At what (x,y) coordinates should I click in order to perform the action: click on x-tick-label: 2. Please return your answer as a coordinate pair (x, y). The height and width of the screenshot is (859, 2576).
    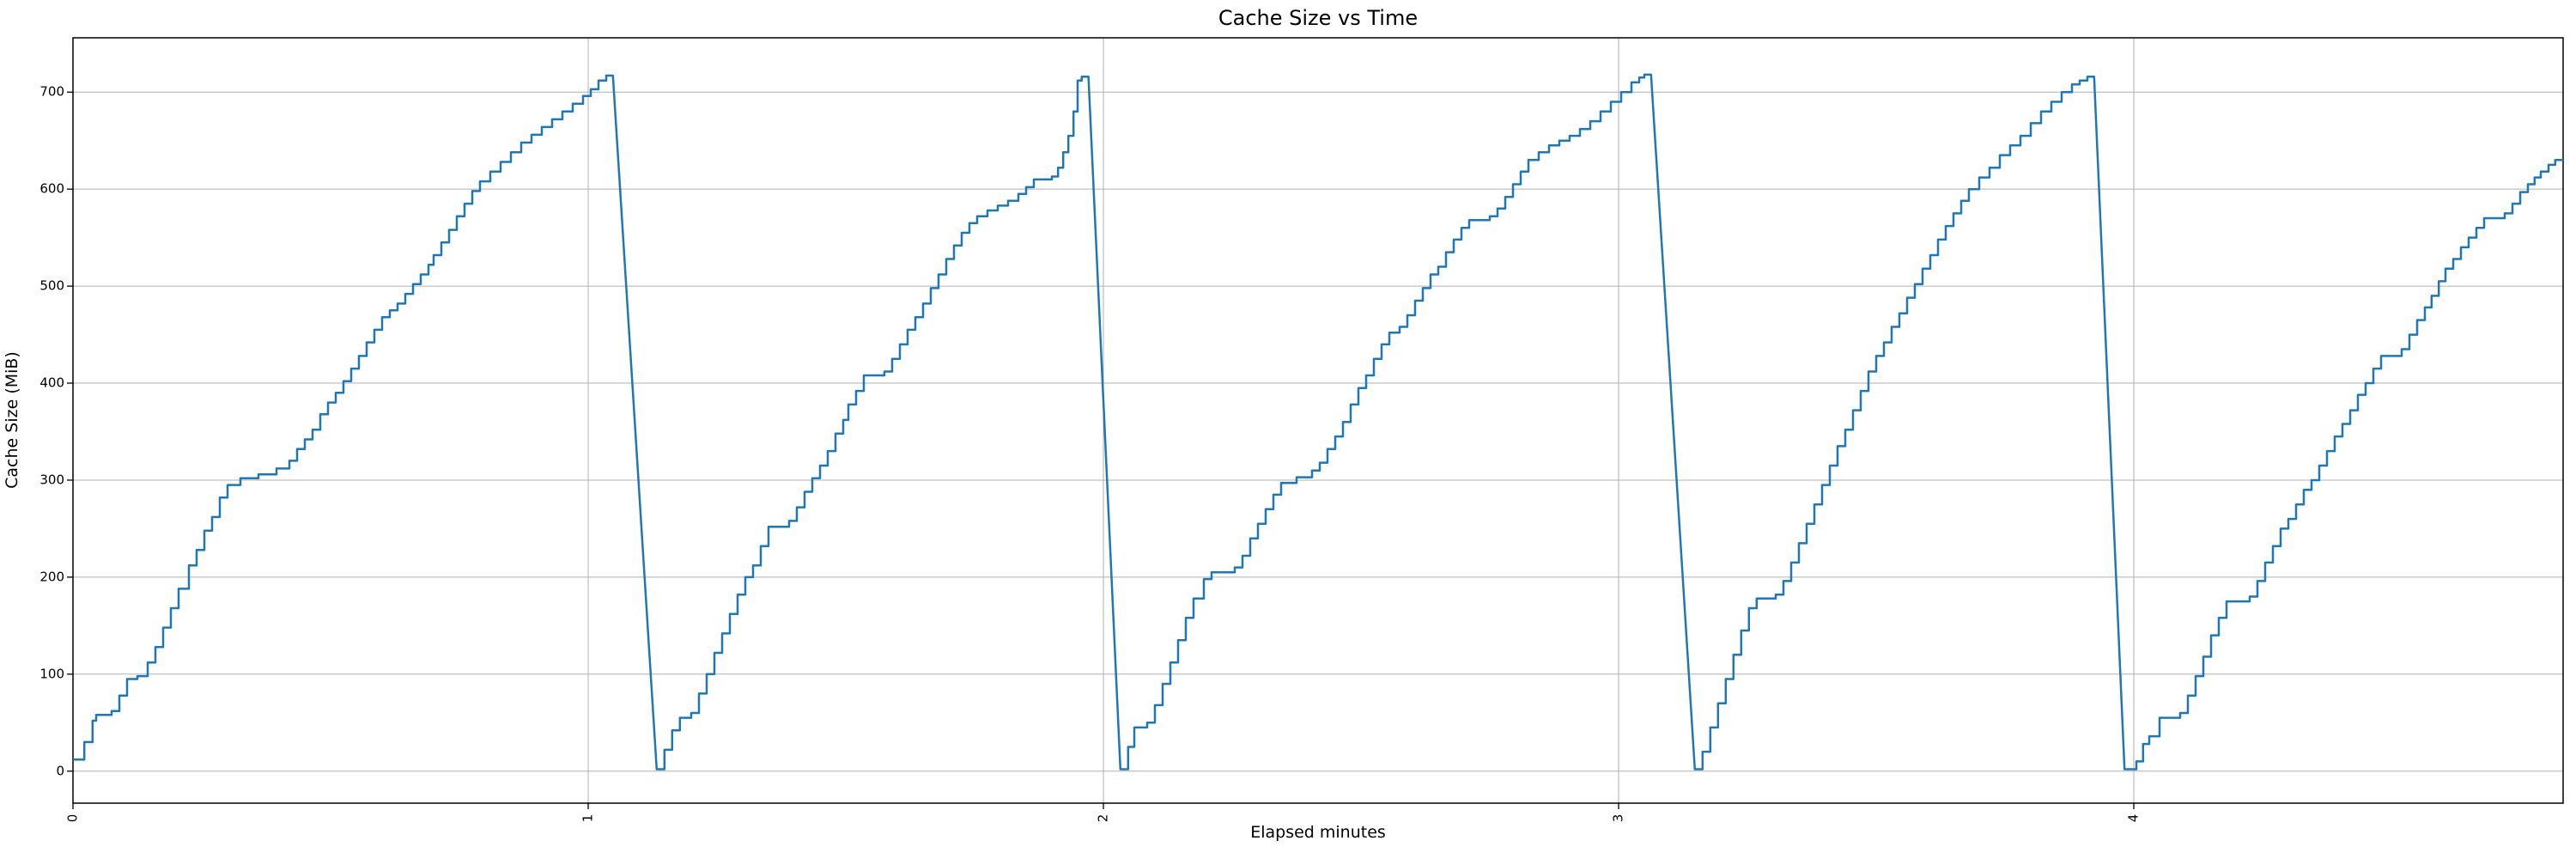
    Looking at the image, I should click on (1103, 818).